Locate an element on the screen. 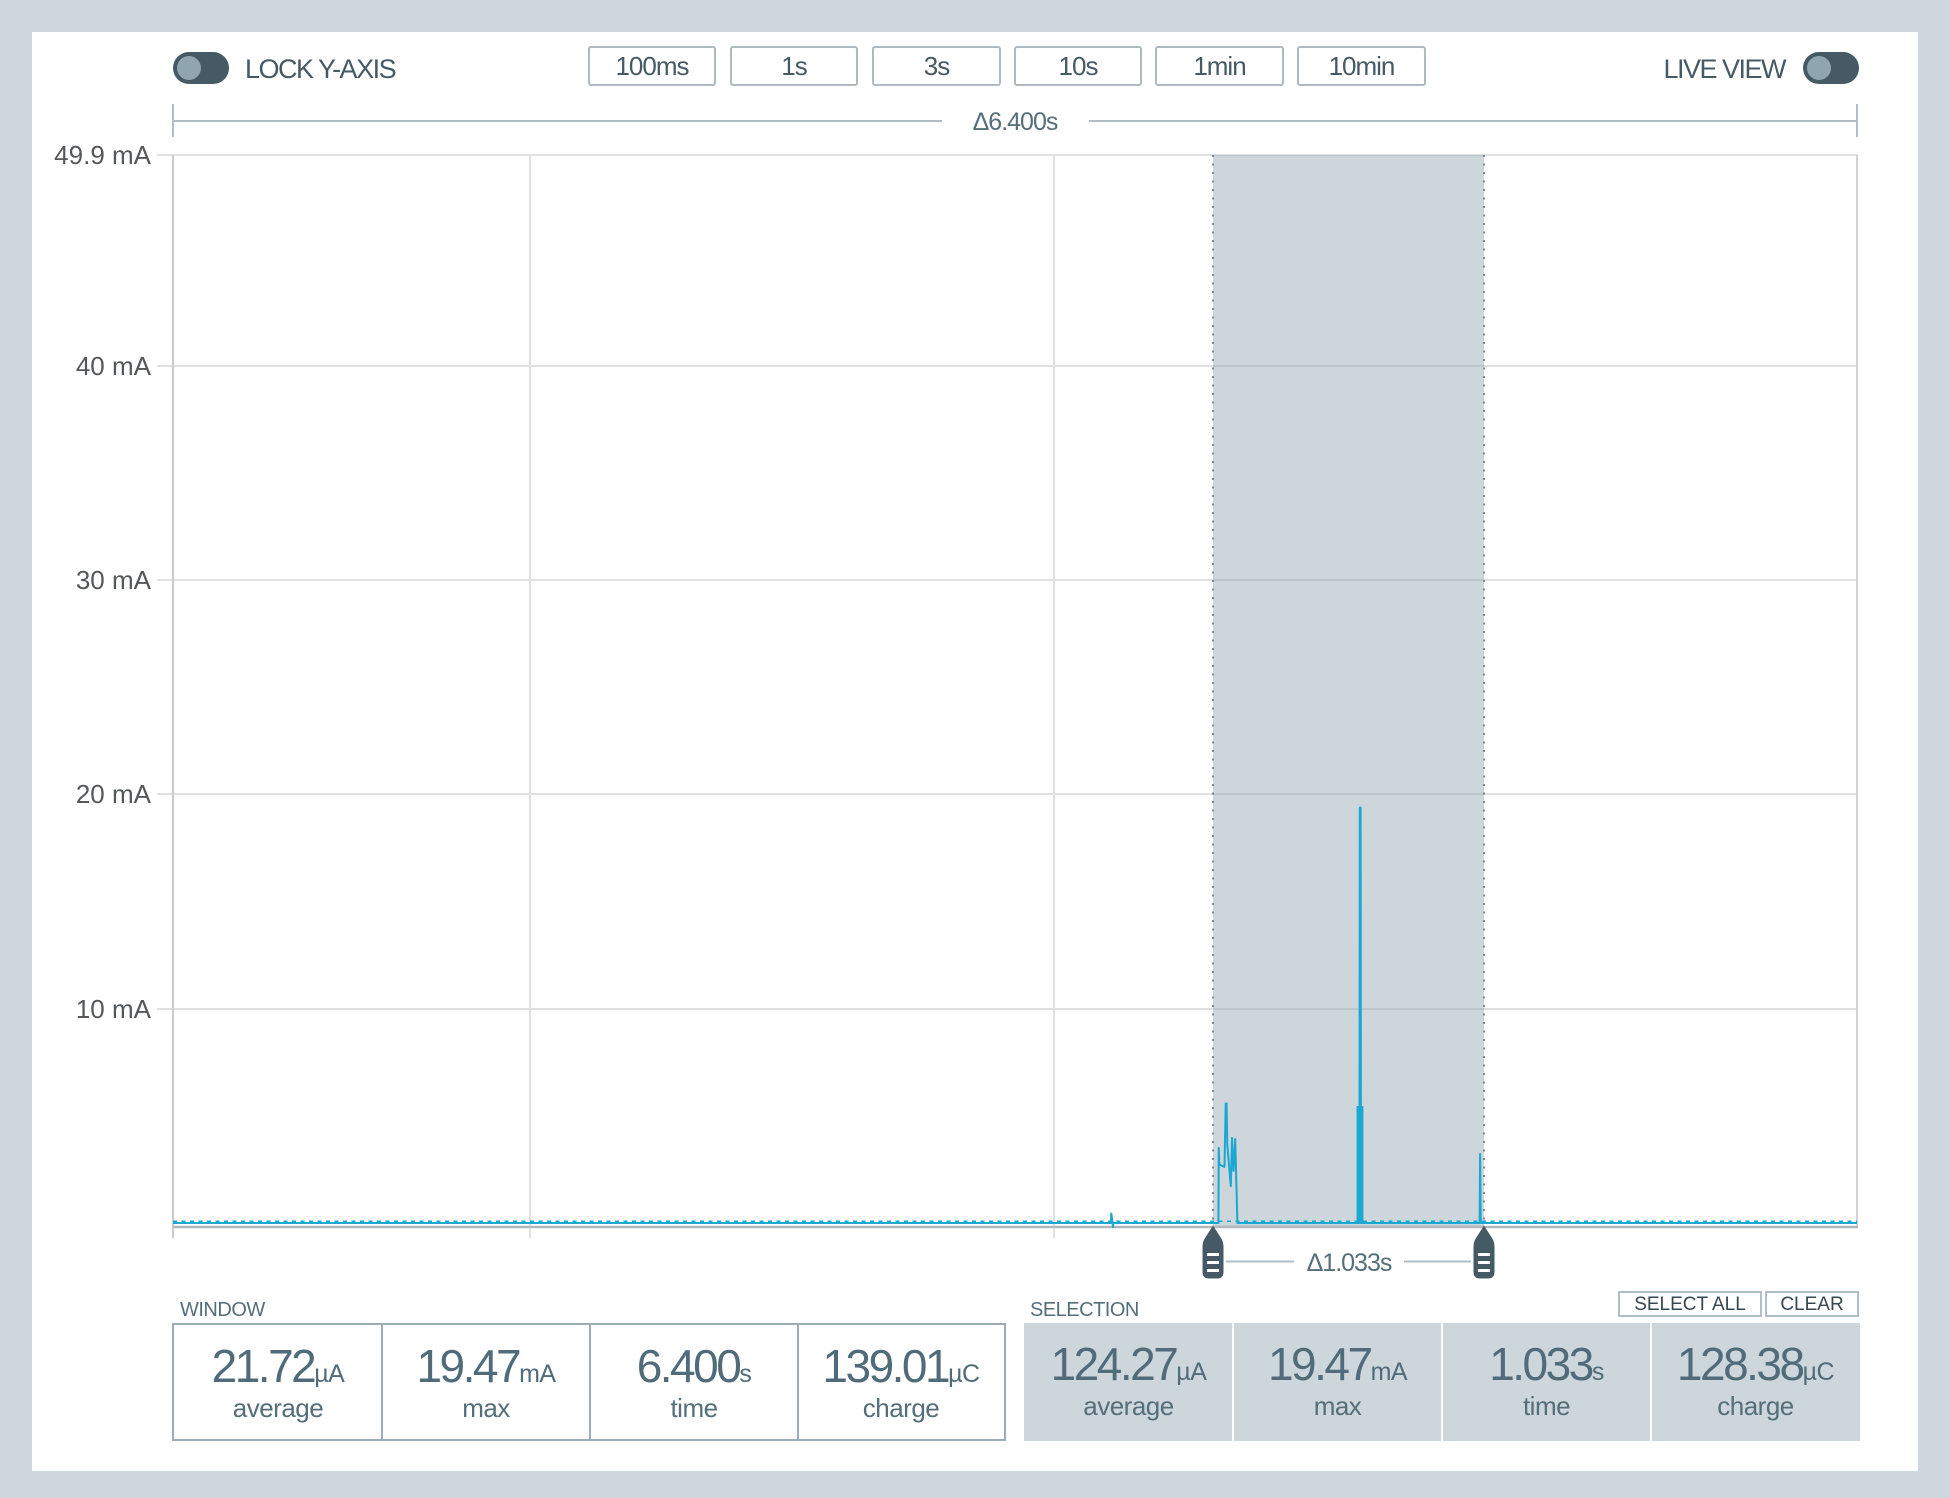  svg-text: 40 mA is located at coordinates (114, 366).